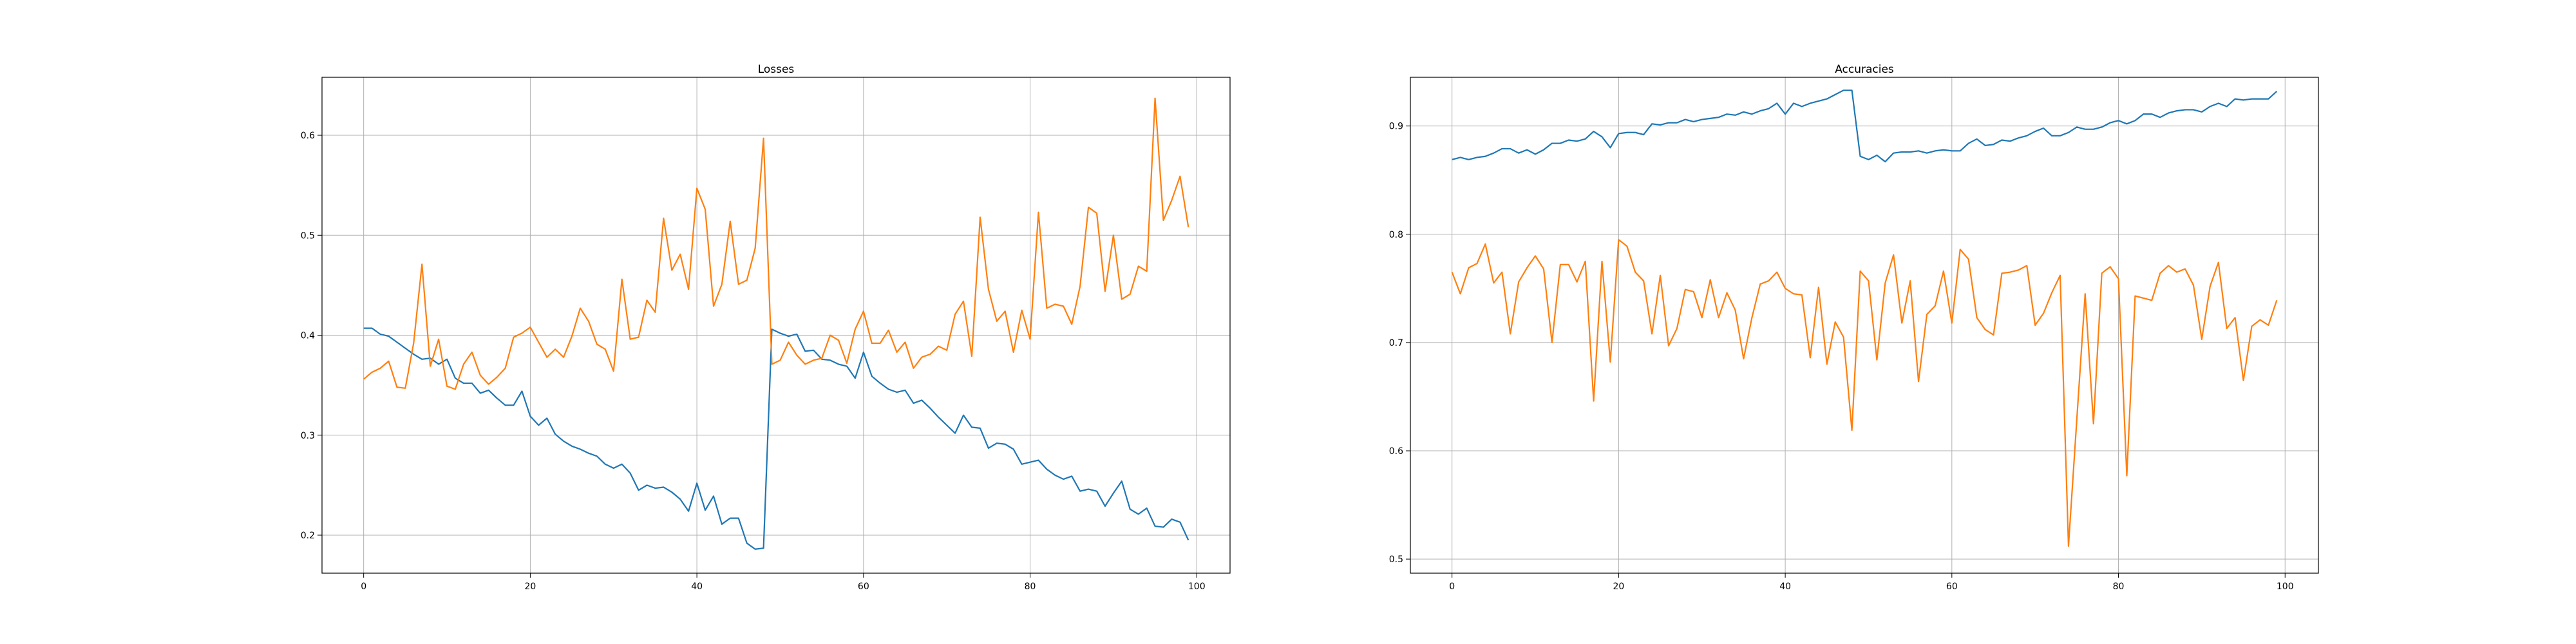 The width and height of the screenshot is (2576, 644). I want to click on accuracies-x-tick-label: 100, so click(2285, 587).